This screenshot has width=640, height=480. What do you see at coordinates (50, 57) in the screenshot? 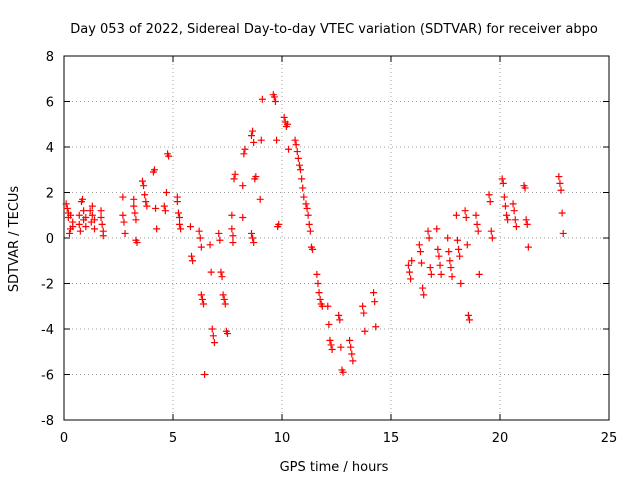
I see `y-tick-label: 8` at bounding box center [50, 57].